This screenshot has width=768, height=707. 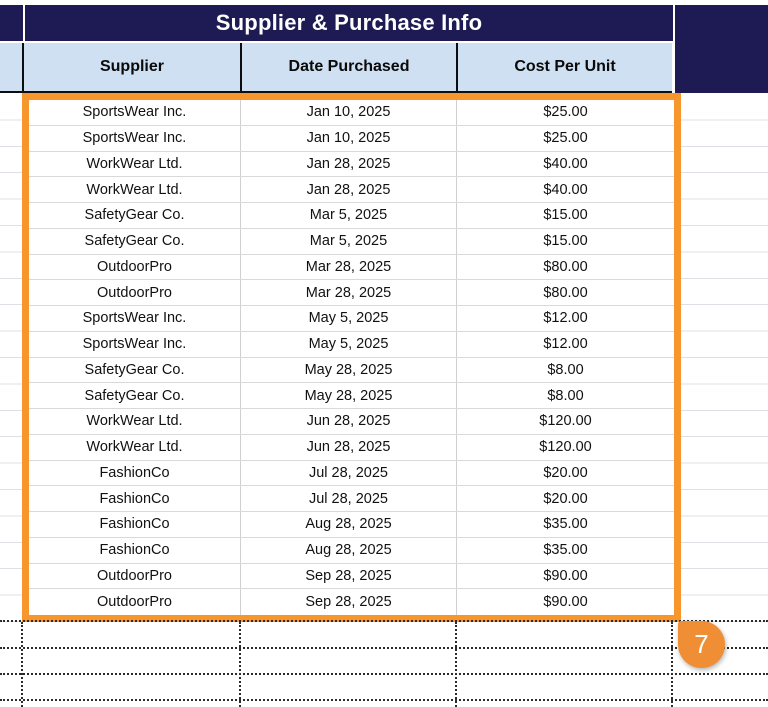 I want to click on table-header-row: Supplier Date Purchased Cost Per Unit, so click(x=336, y=68).